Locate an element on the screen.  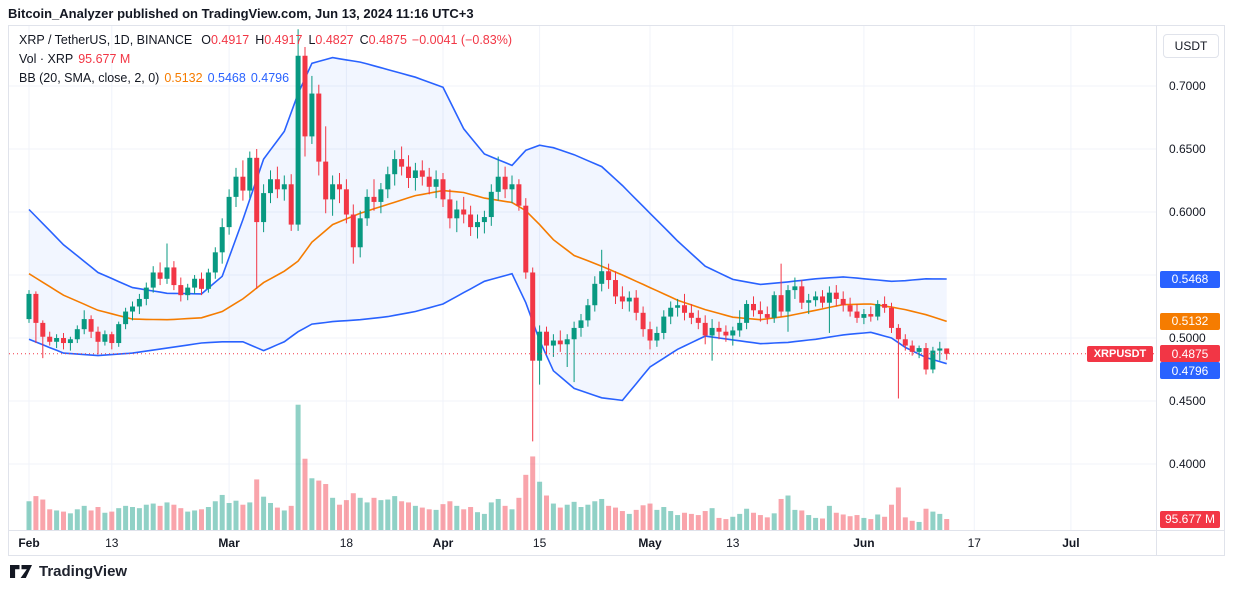
time-axis-label: 15 is located at coordinates (539, 543).